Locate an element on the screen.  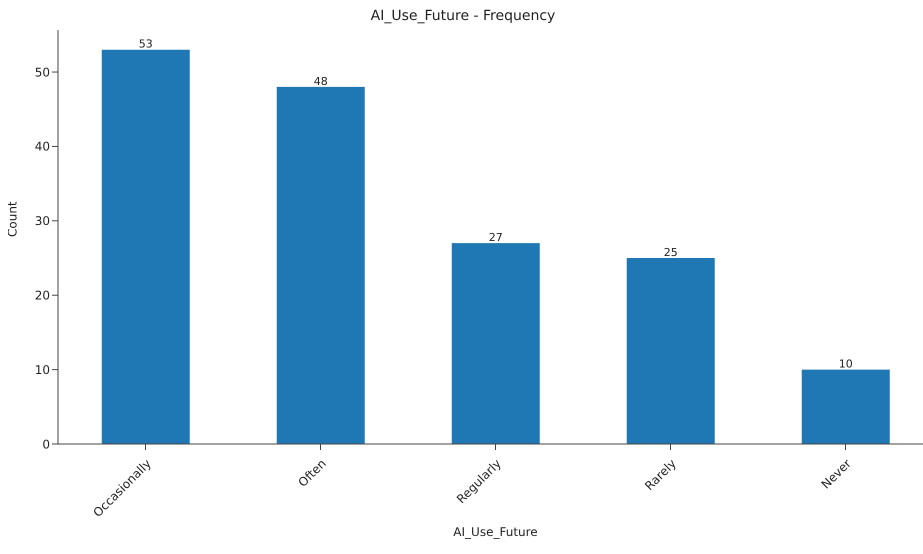
y-tick-label: 10 is located at coordinates (42, 369).